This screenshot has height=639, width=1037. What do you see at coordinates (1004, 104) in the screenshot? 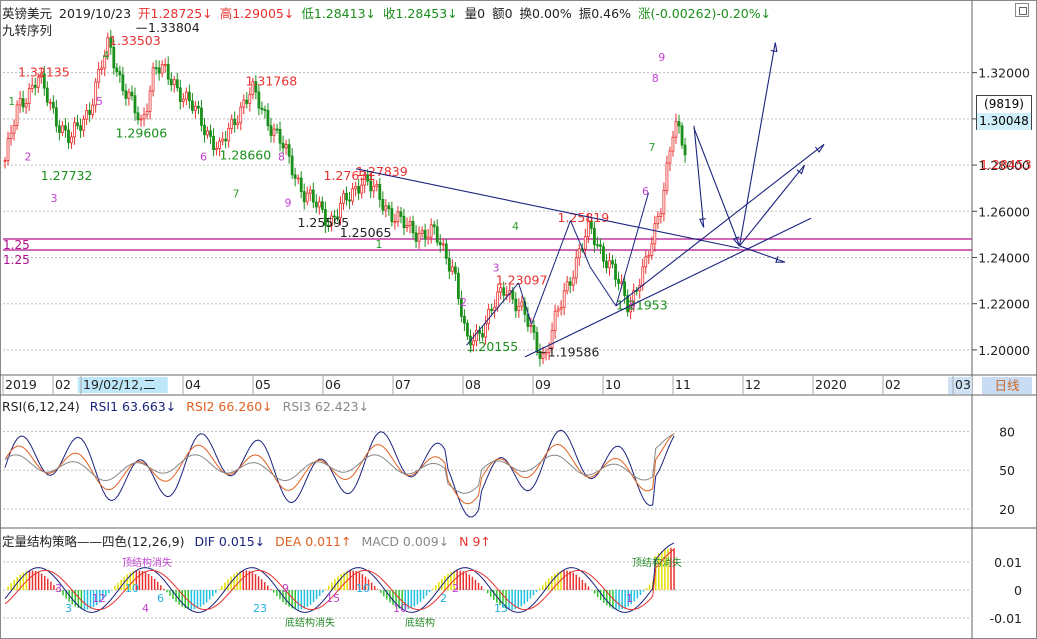
I see `price-box-count: (9819)` at bounding box center [1004, 104].